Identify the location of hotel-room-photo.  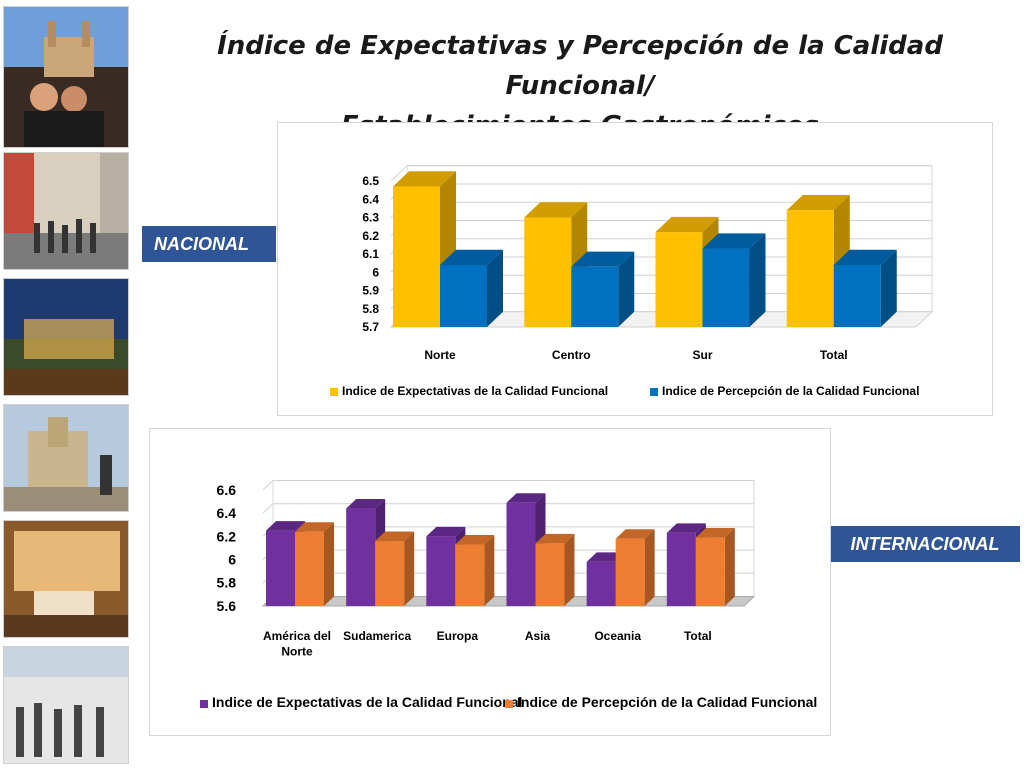
(66, 579).